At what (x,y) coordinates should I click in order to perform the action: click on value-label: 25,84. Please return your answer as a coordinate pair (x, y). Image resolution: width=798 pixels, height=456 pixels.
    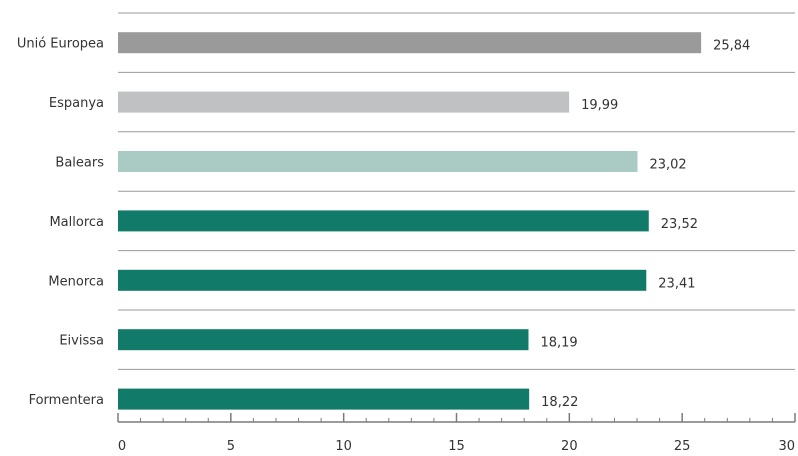
    Looking at the image, I should click on (731, 46).